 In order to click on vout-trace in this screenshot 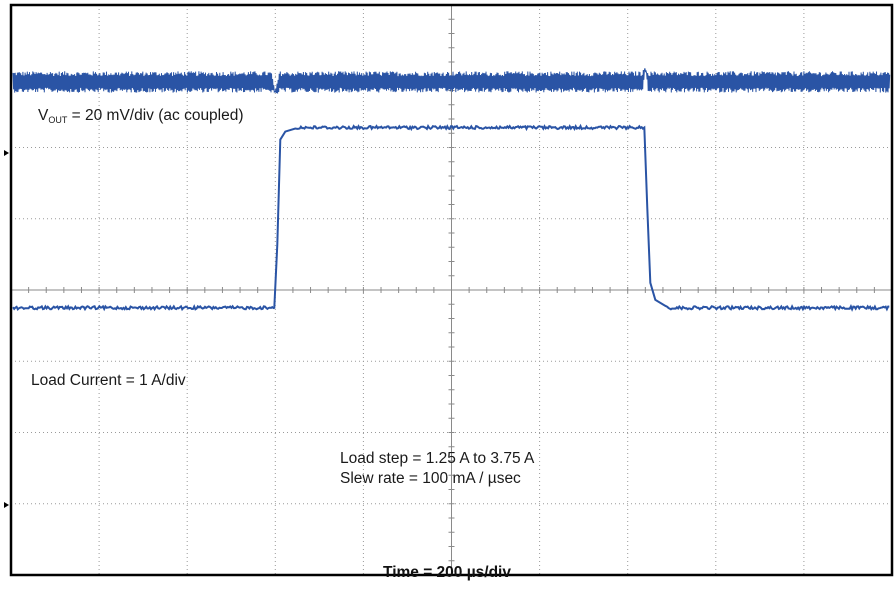, I will do `click(451, 81)`.